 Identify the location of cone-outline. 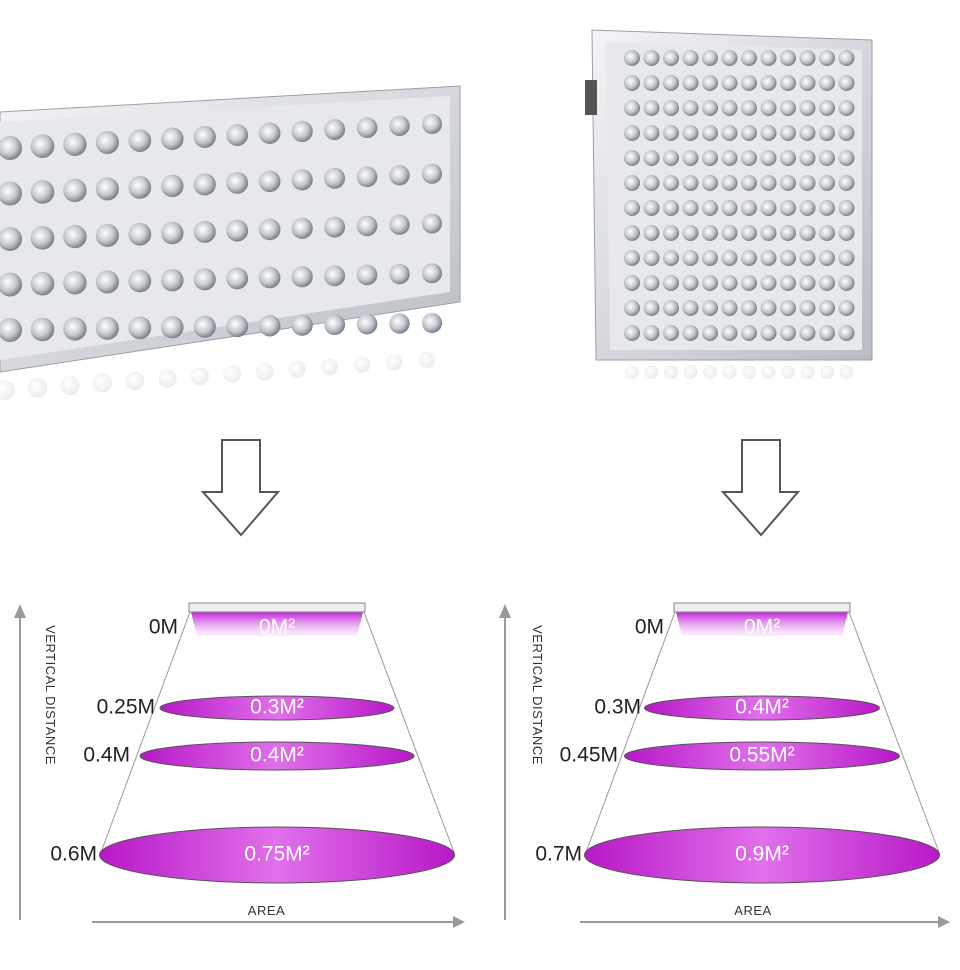
(277, 733).